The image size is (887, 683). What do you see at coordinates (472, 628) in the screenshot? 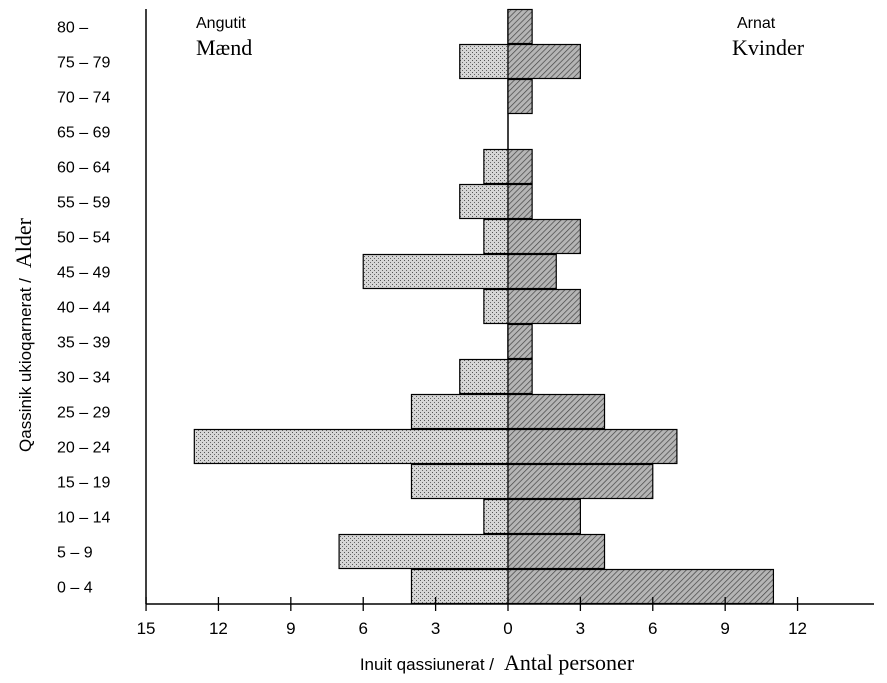
I see `x-tick-labels: 15 12 9 6 3 0 3 6 9 12` at bounding box center [472, 628].